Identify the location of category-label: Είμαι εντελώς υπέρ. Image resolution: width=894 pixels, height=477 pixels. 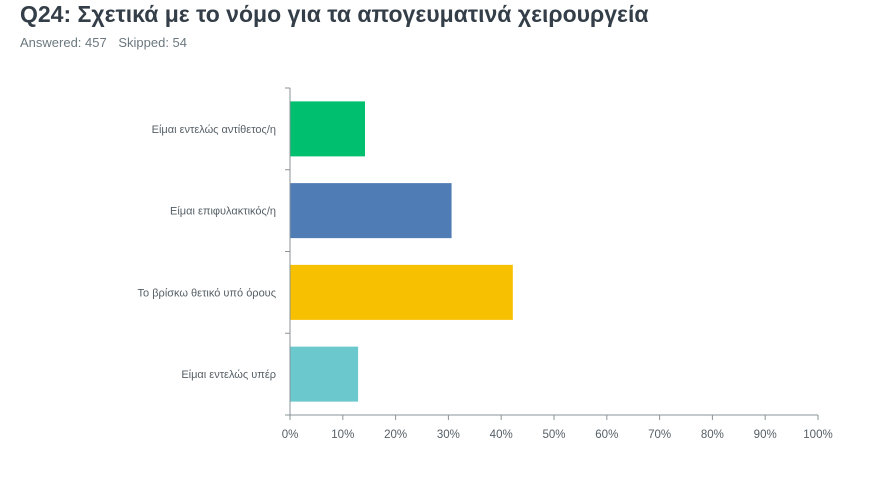
(228, 375).